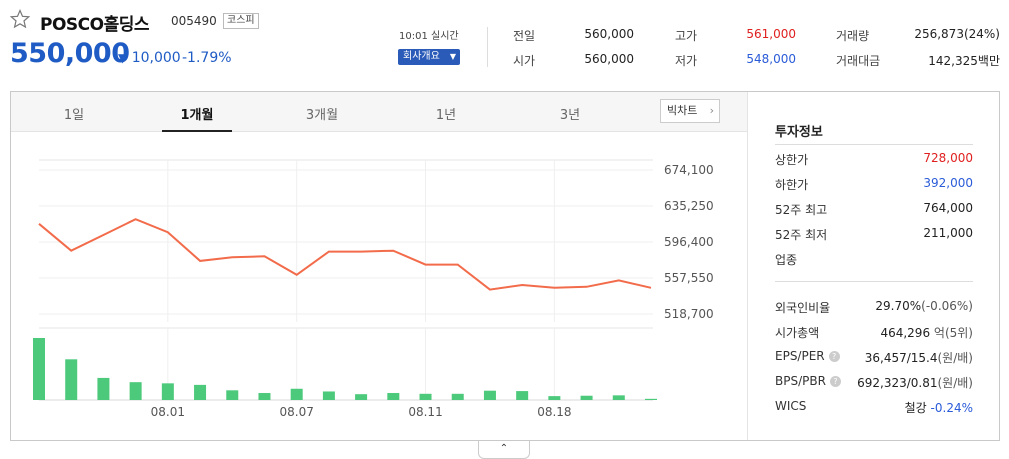  What do you see at coordinates (792, 160) in the screenshot?
I see `upper-limit-label: 상한가` at bounding box center [792, 160].